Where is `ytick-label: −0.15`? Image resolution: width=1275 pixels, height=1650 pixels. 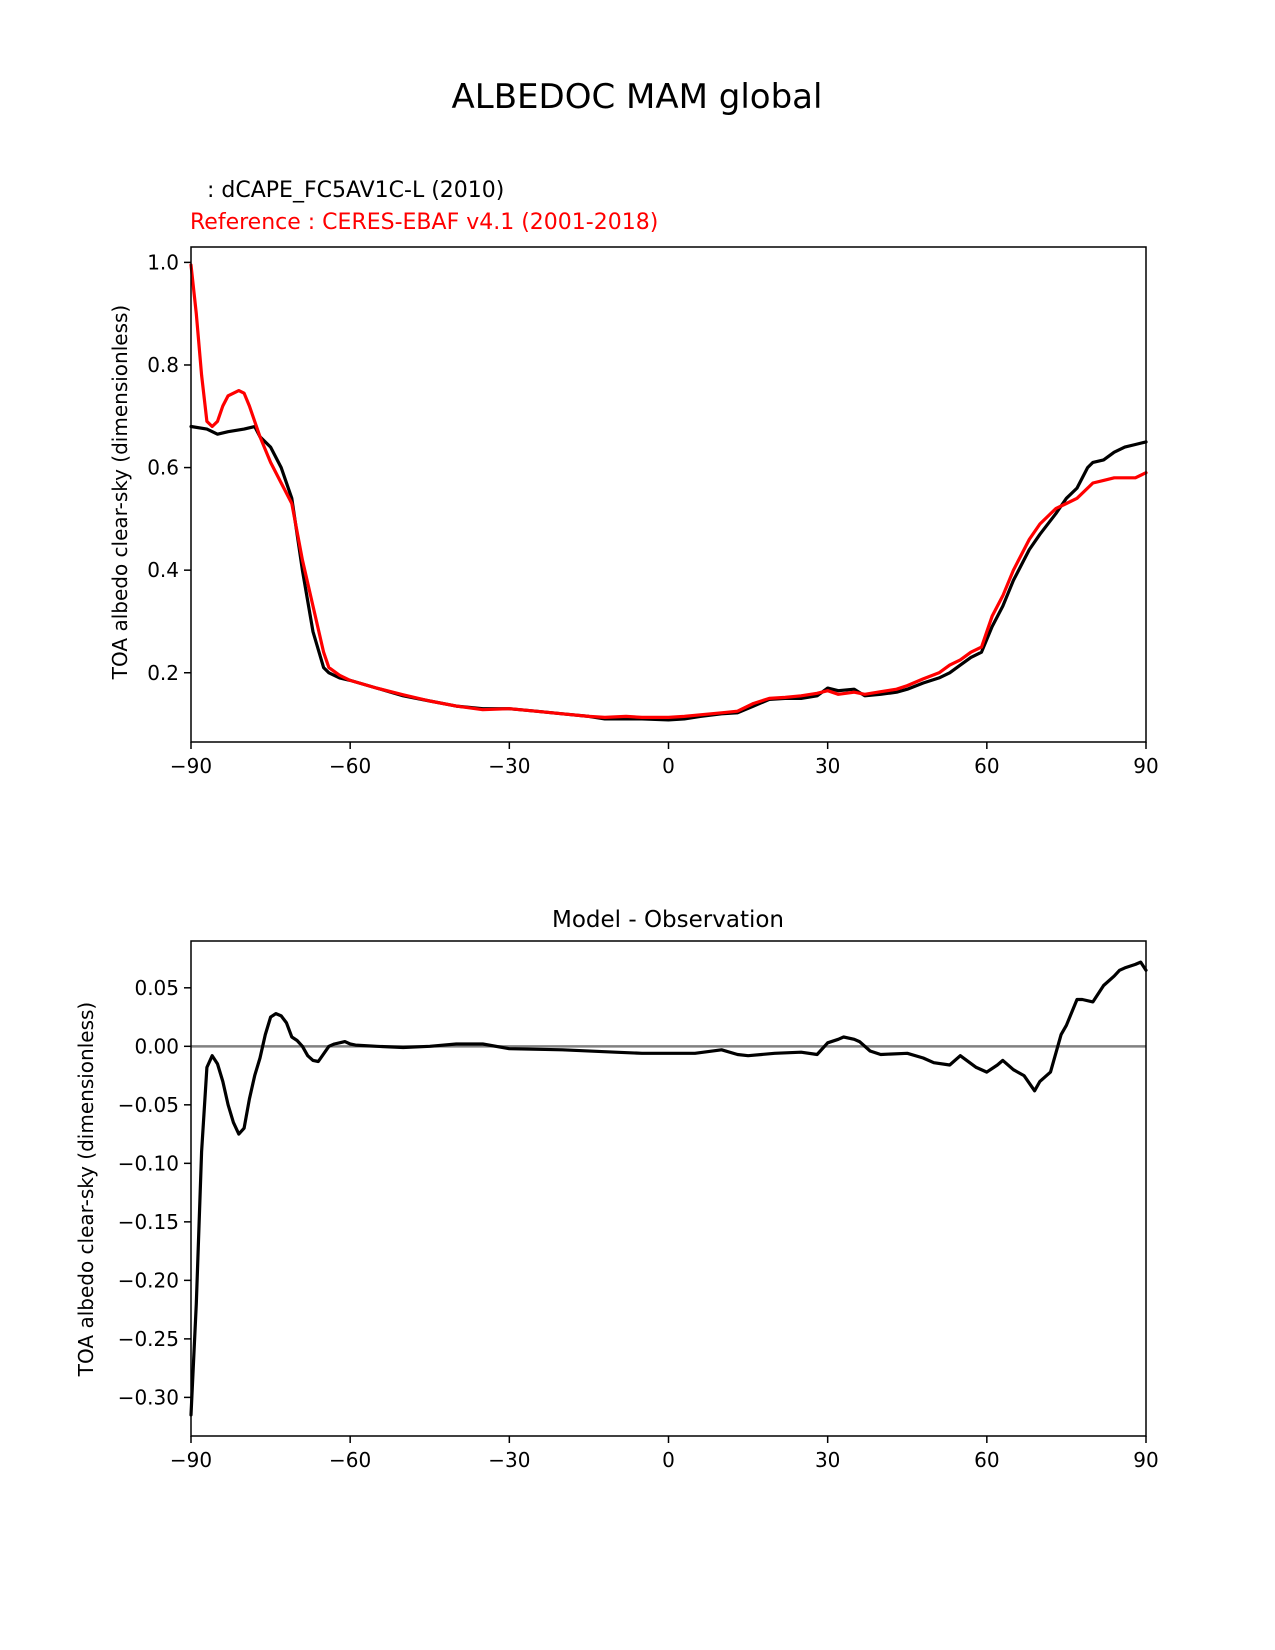
ytick-label: −0.15 is located at coordinates (148, 1222).